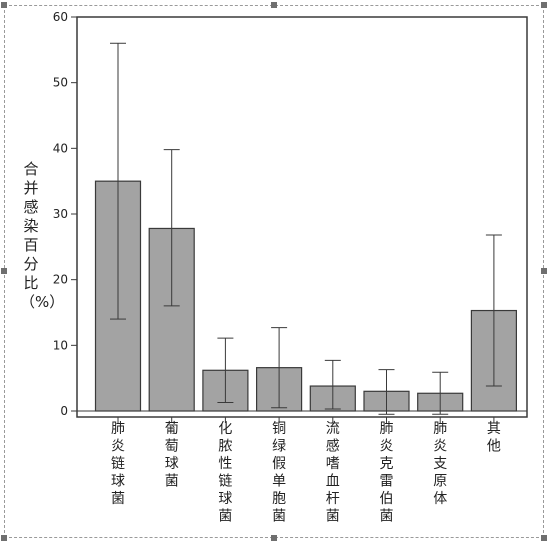  What do you see at coordinates (279, 473) in the screenshot?
I see `x-tick-label: 铜绿假单胞菌` at bounding box center [279, 473].